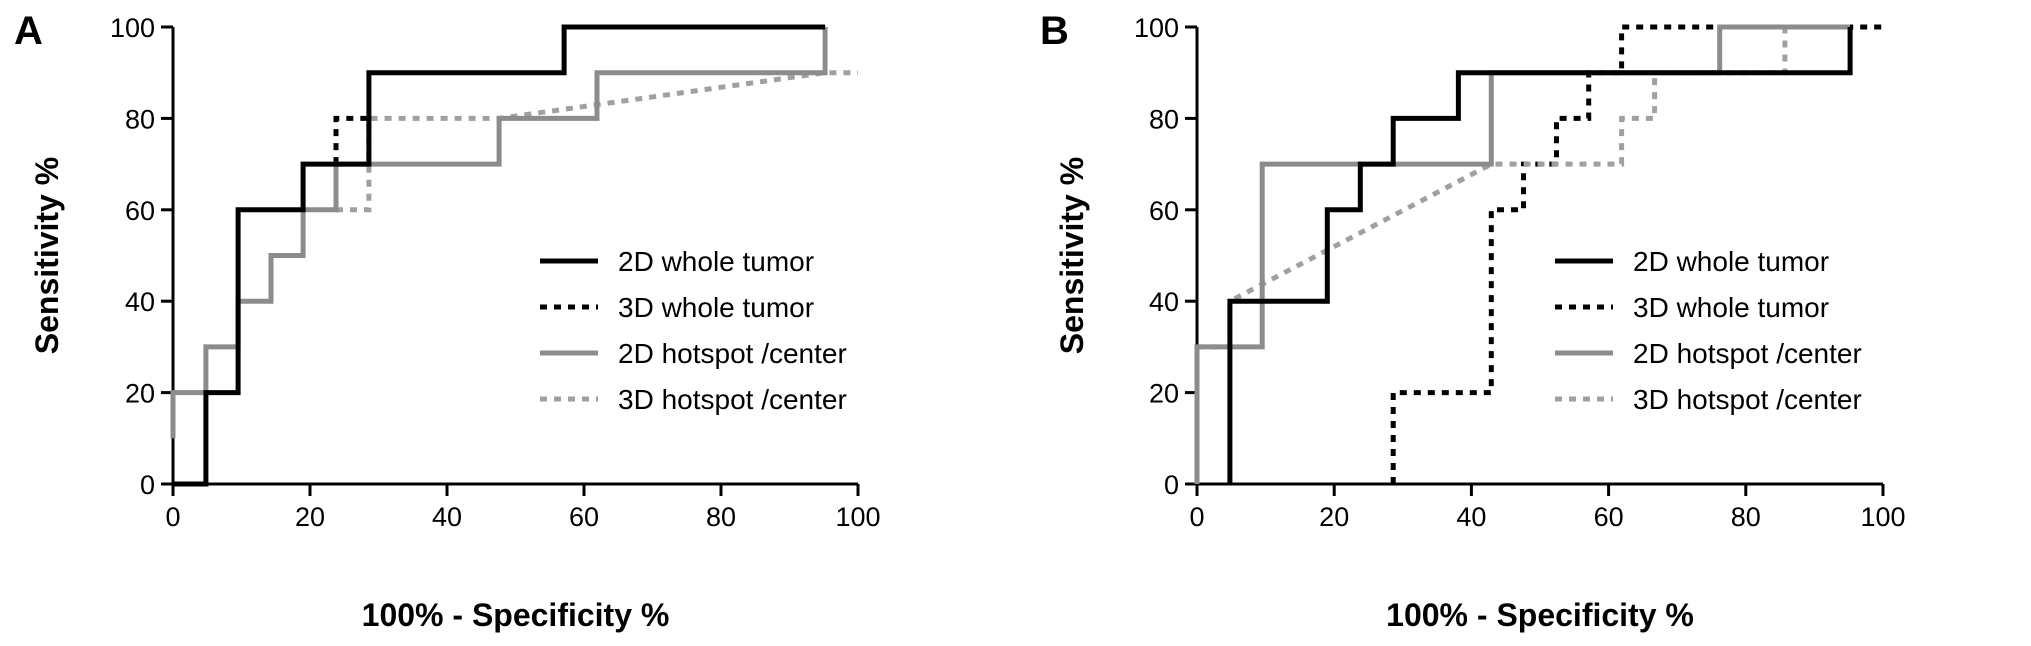  What do you see at coordinates (1054, 31) in the screenshot?
I see `panel-label: B` at bounding box center [1054, 31].